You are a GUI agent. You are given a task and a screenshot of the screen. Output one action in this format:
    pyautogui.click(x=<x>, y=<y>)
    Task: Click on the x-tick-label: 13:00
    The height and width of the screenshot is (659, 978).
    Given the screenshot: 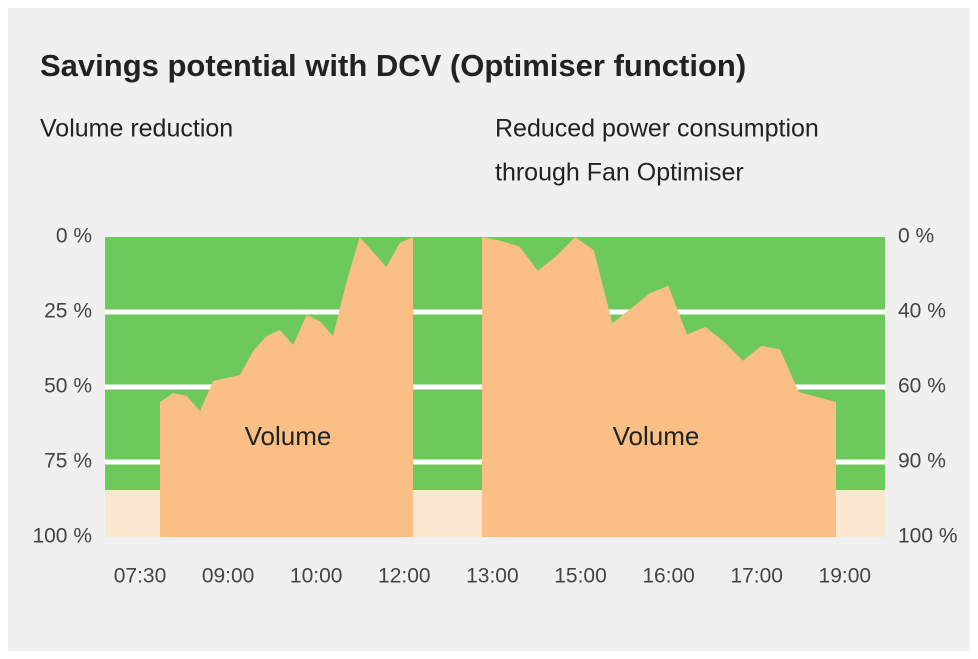 What is the action you would take?
    pyautogui.click(x=492, y=576)
    